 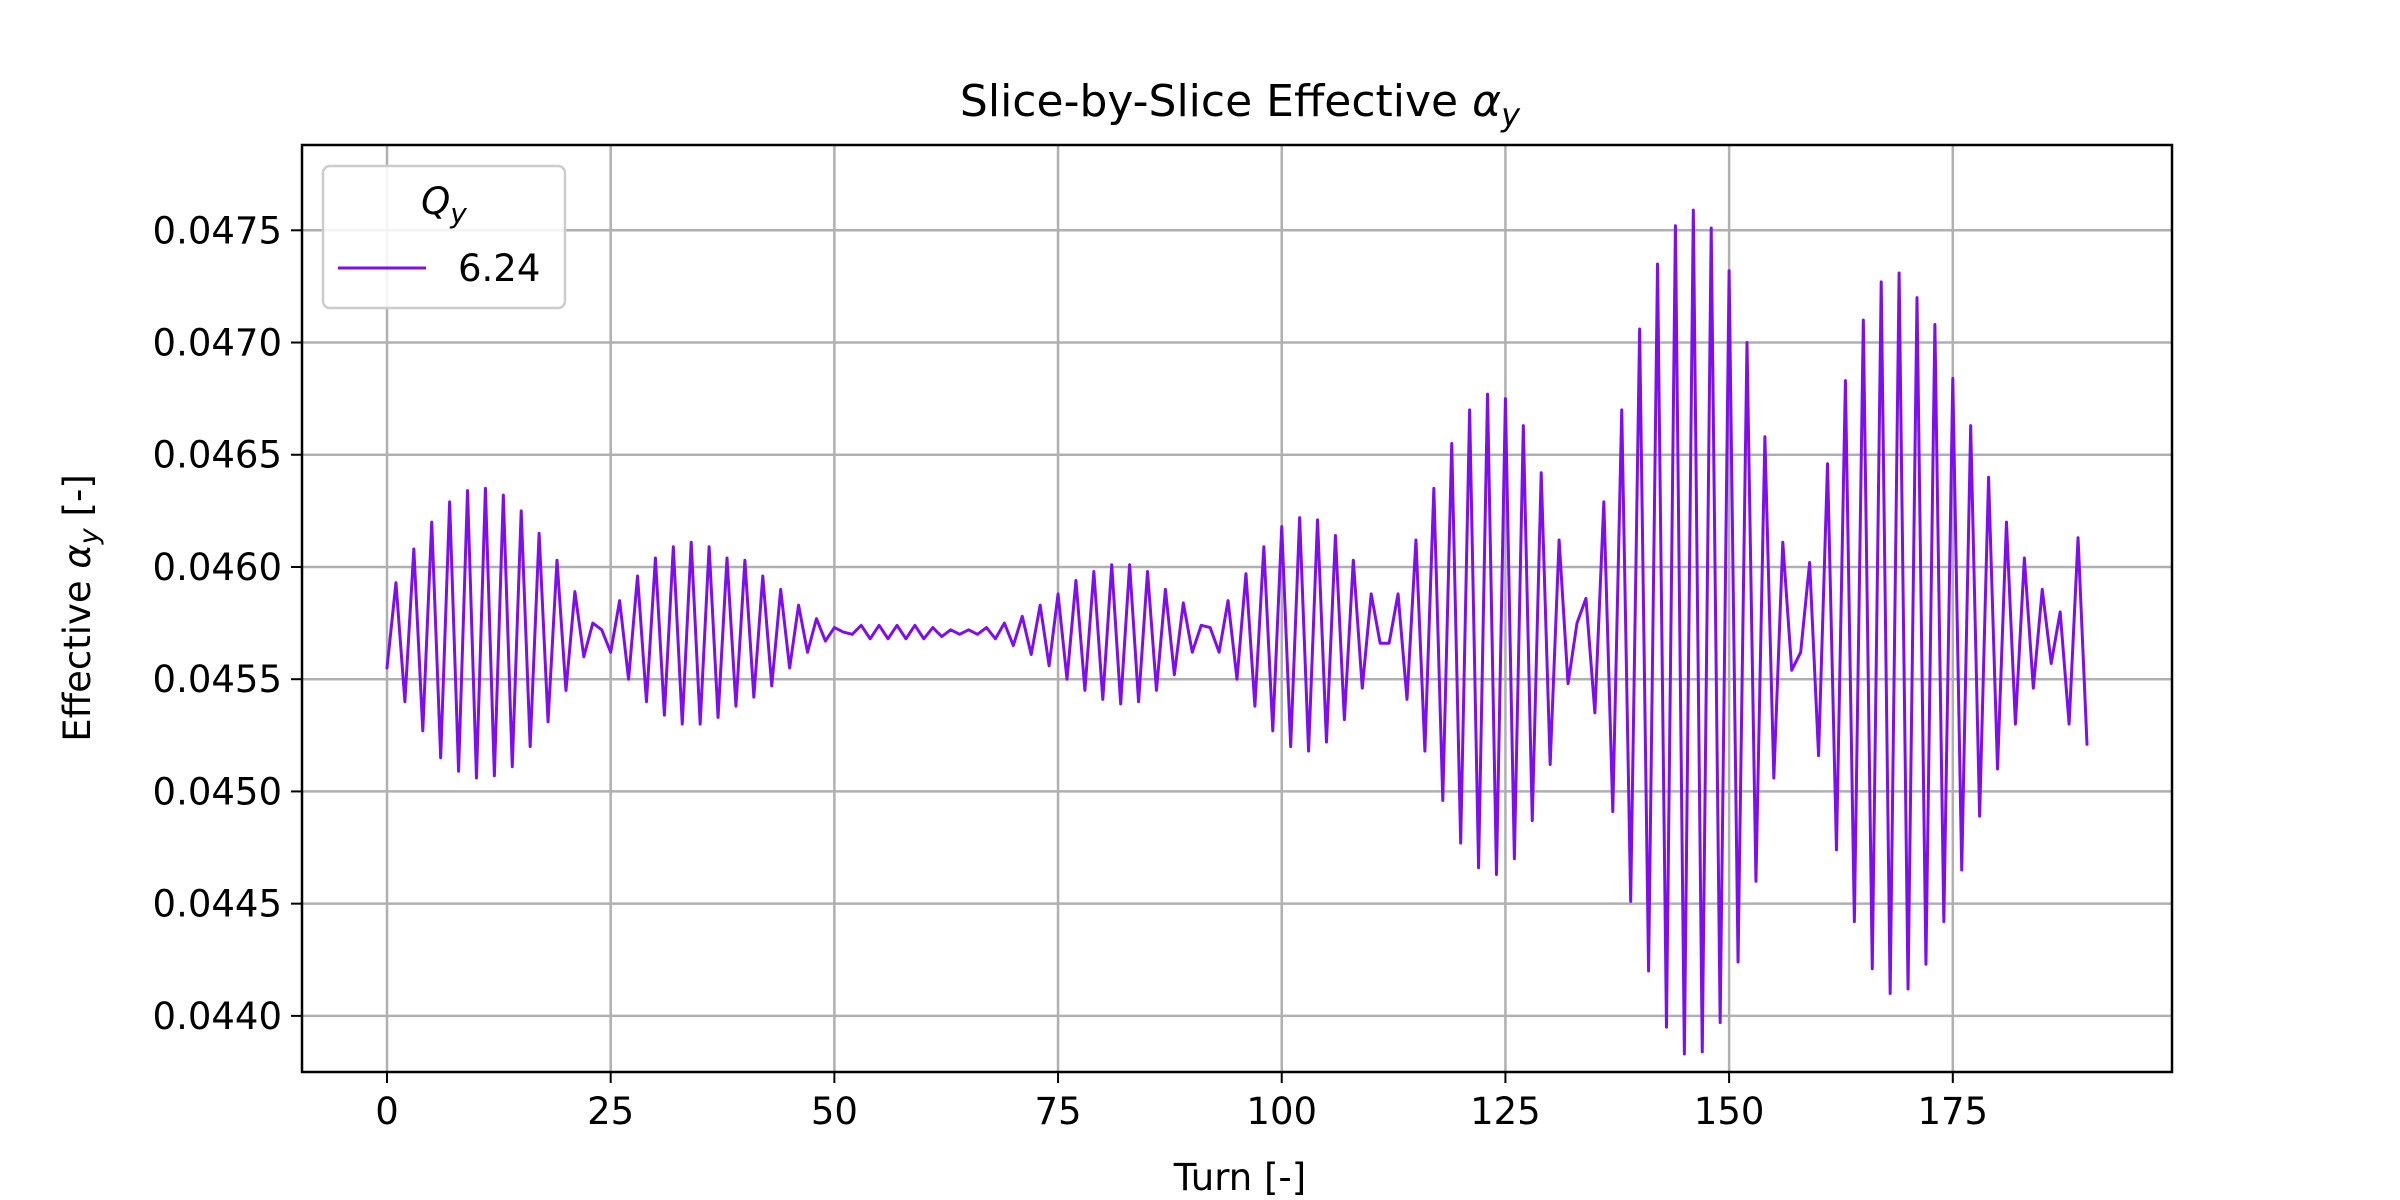 What do you see at coordinates (217, 455) in the screenshot?
I see `y-tick-label: 0.0465` at bounding box center [217, 455].